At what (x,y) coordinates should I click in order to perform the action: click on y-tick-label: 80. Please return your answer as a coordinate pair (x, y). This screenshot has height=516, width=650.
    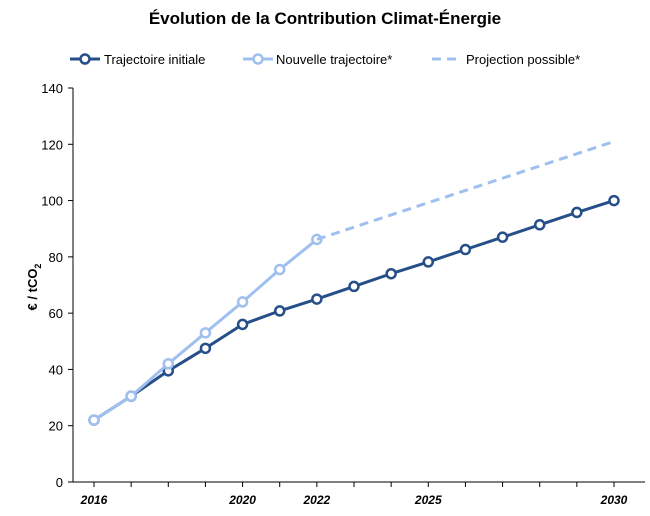
    Looking at the image, I should click on (56, 257).